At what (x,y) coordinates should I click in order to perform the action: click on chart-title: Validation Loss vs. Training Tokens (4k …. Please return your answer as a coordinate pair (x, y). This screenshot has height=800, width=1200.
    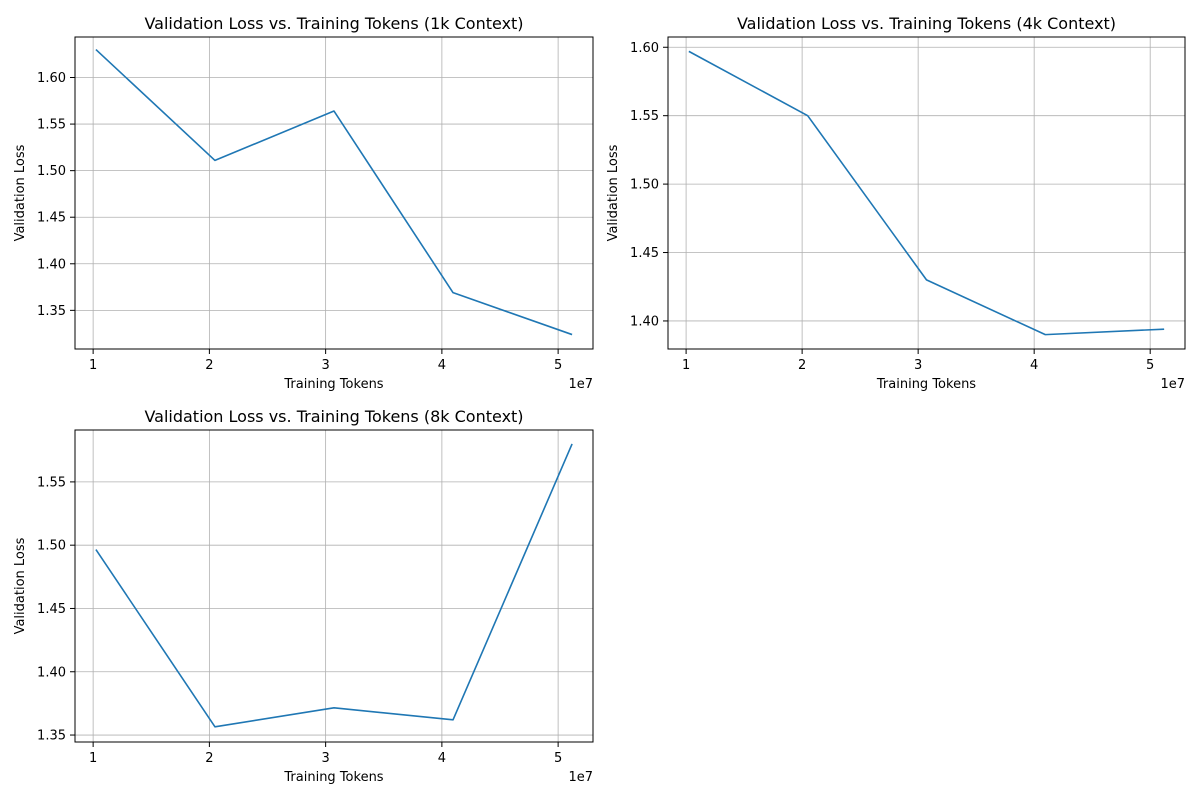
    Looking at the image, I should click on (926, 23).